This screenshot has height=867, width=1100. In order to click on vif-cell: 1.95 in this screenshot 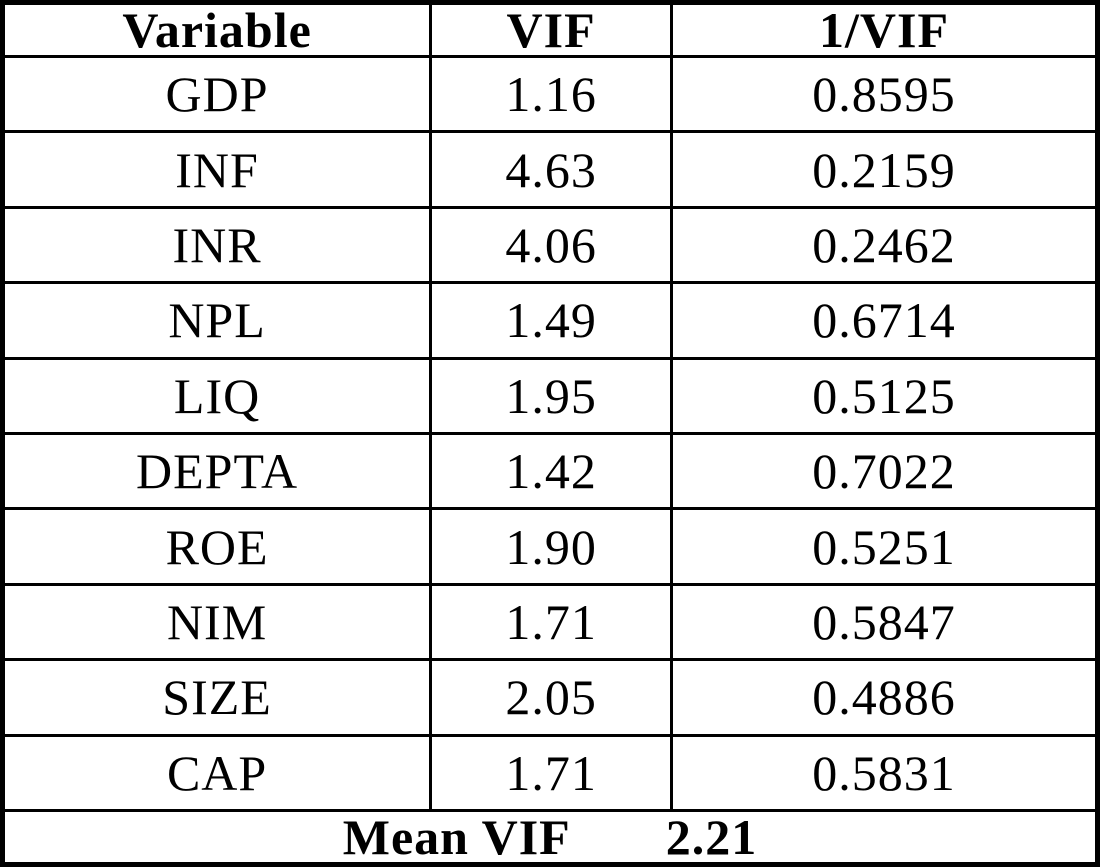, I will do `click(551, 395)`.